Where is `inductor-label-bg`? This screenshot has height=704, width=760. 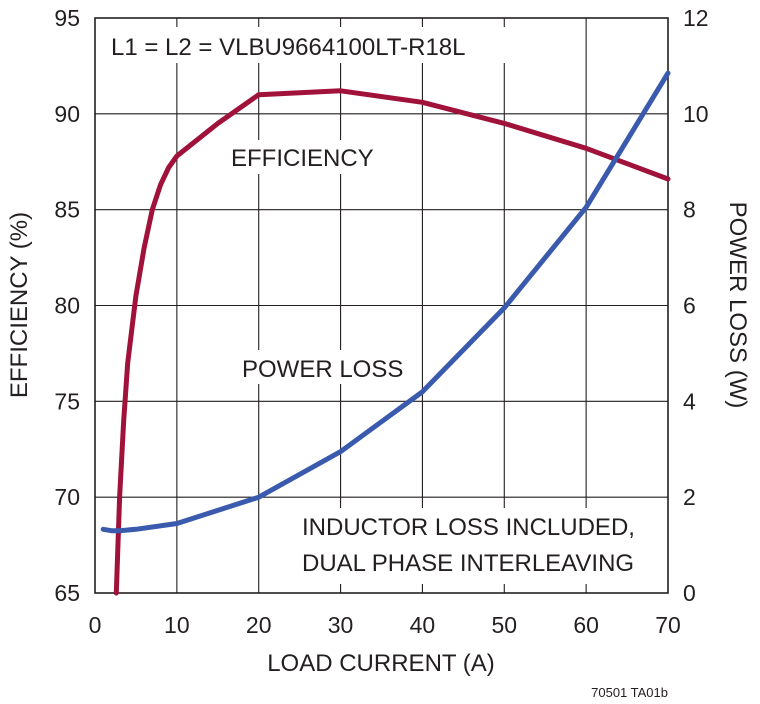
inductor-label-bg is located at coordinates (306, 45).